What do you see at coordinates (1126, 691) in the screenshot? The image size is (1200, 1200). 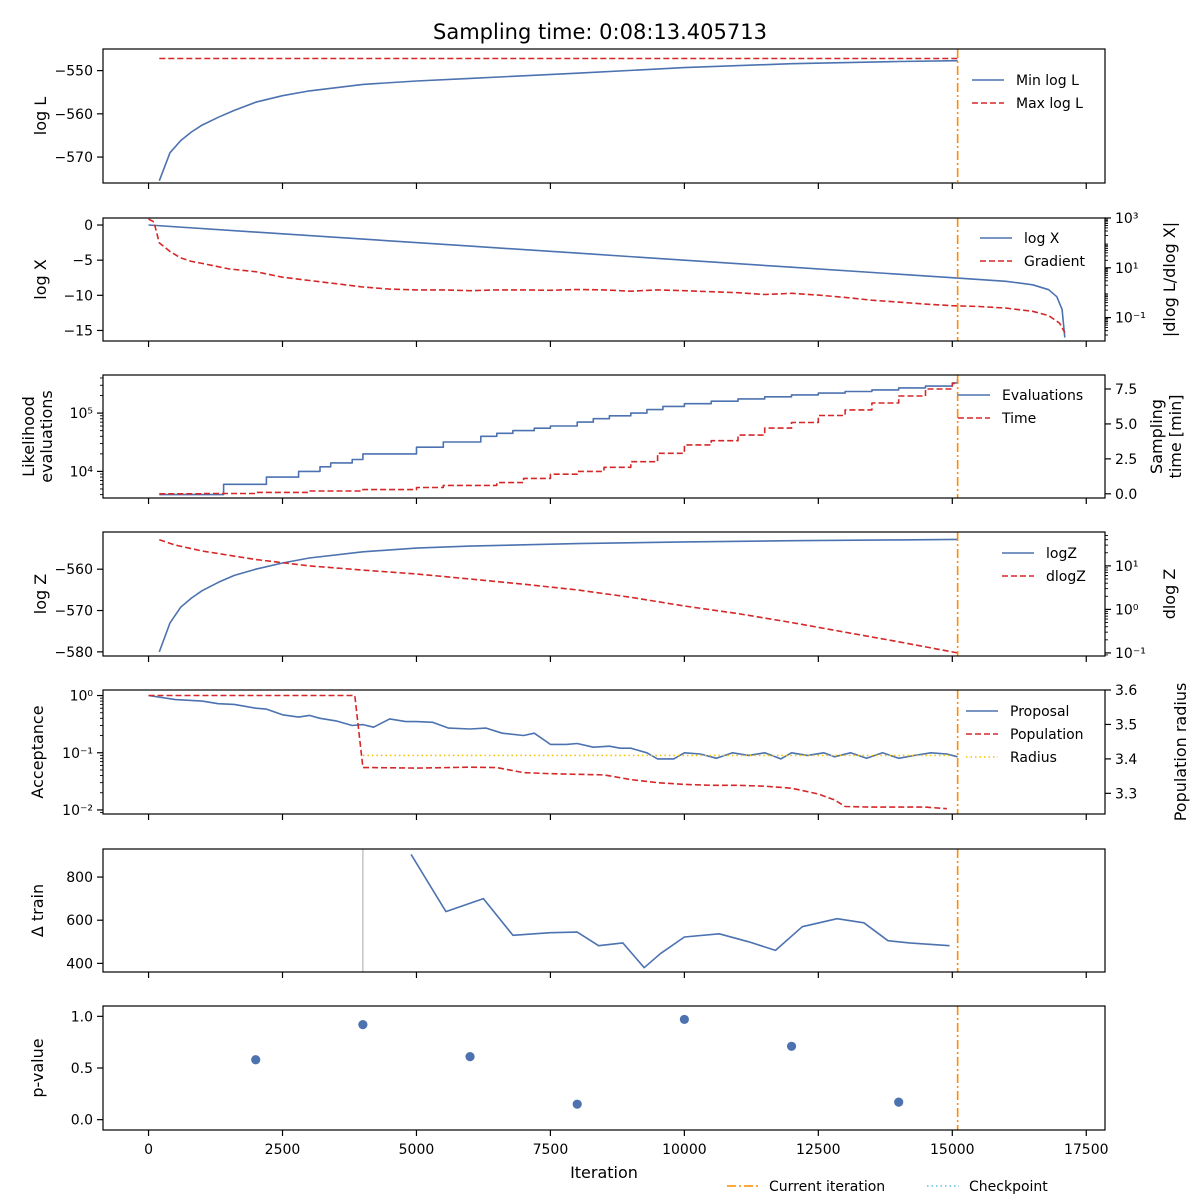 I see `y2-tick-label: 3.6` at bounding box center [1126, 691].